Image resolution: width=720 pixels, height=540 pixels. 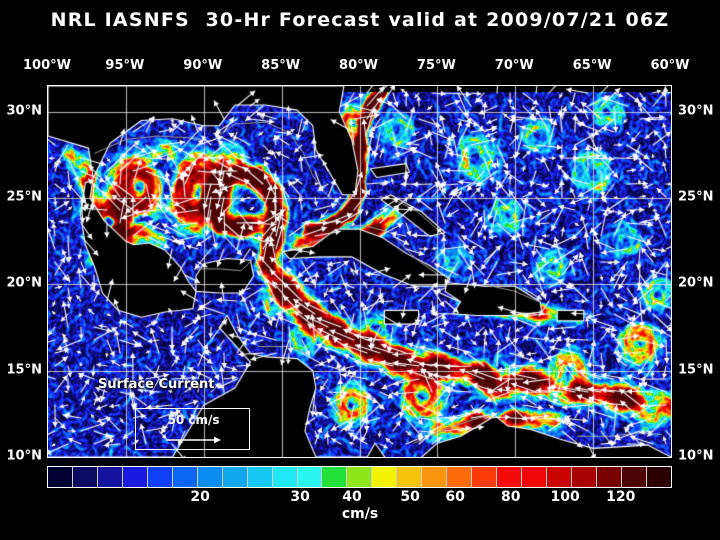 What do you see at coordinates (192, 429) in the screenshot?
I see `vector-scale-key: 50 cm/s` at bounding box center [192, 429].